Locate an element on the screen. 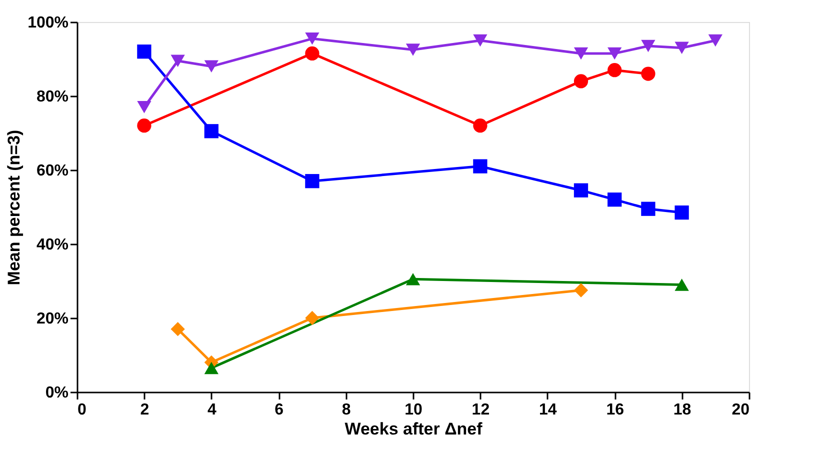 Image resolution: width=829 pixels, height=474 pixels. x-tick-label: 10 is located at coordinates (413, 410).